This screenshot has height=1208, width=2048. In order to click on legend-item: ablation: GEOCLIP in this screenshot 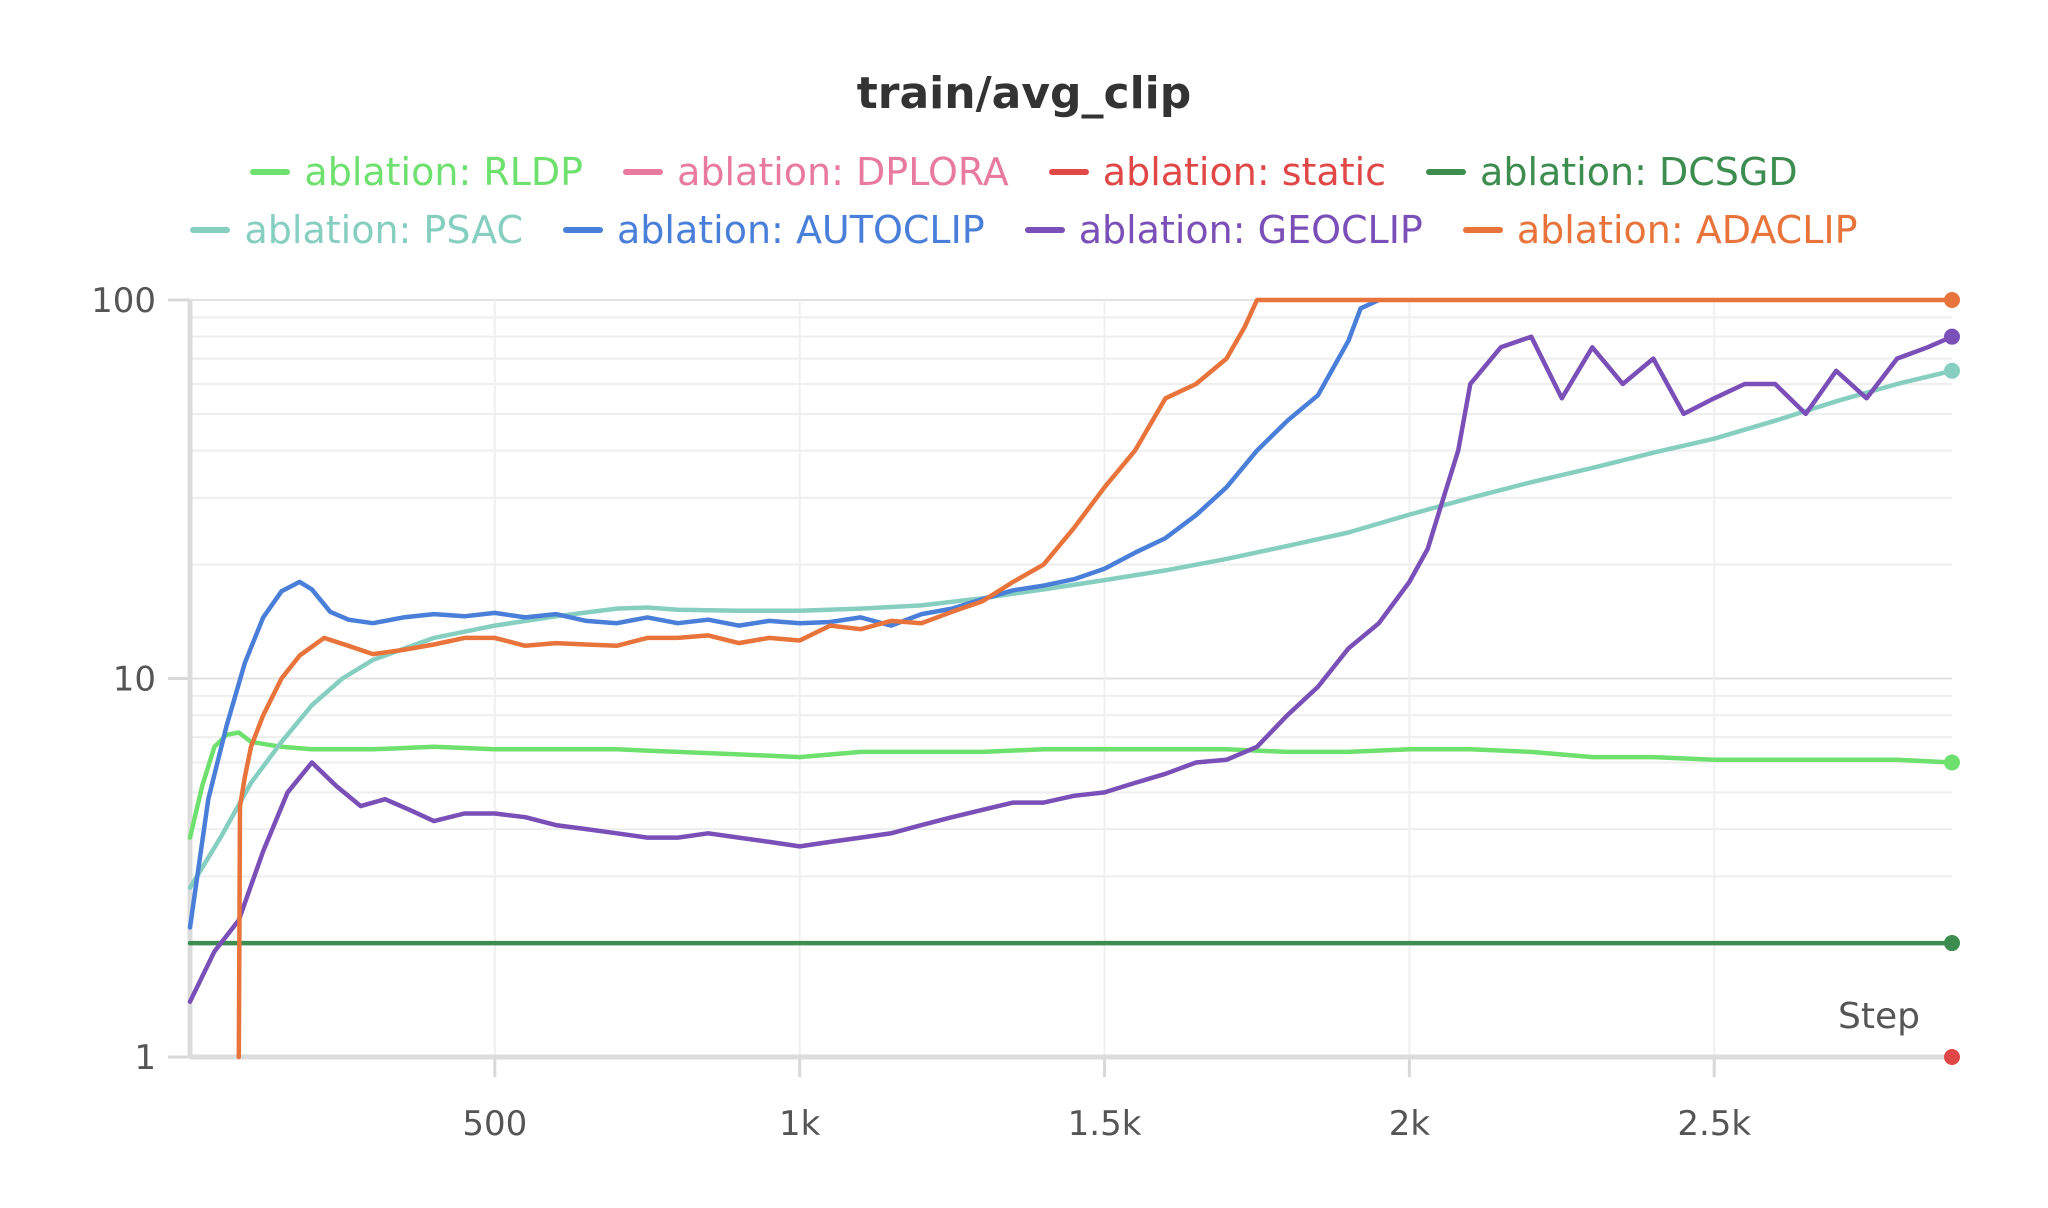, I will do `click(1223, 230)`.